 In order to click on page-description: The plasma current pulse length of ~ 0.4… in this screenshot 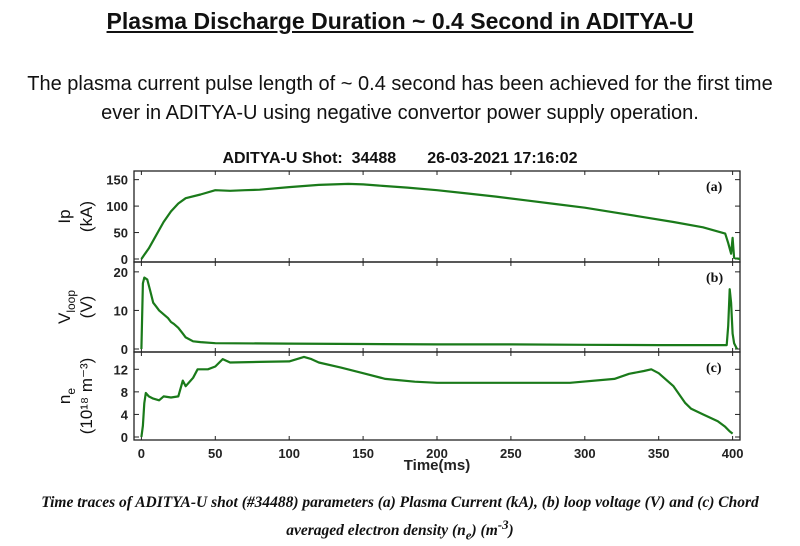, I will do `click(400, 98)`.